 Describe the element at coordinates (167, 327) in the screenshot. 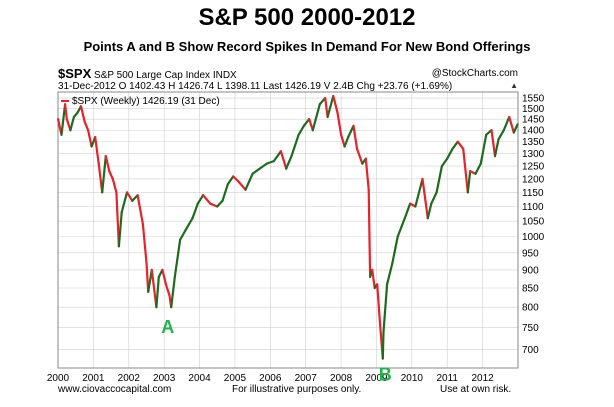

I see `annotation-label: A` at that location.